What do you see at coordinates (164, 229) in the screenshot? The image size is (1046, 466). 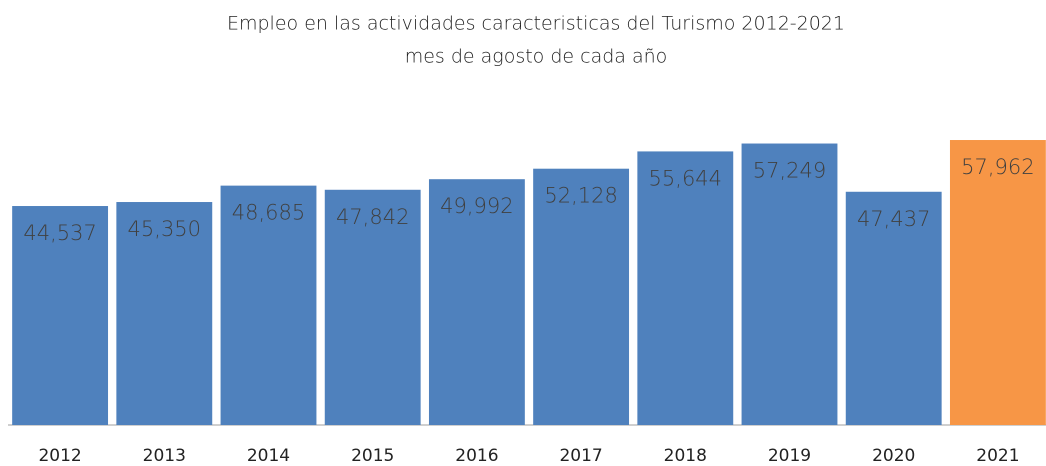 I see `value-label: 45,350` at bounding box center [164, 229].